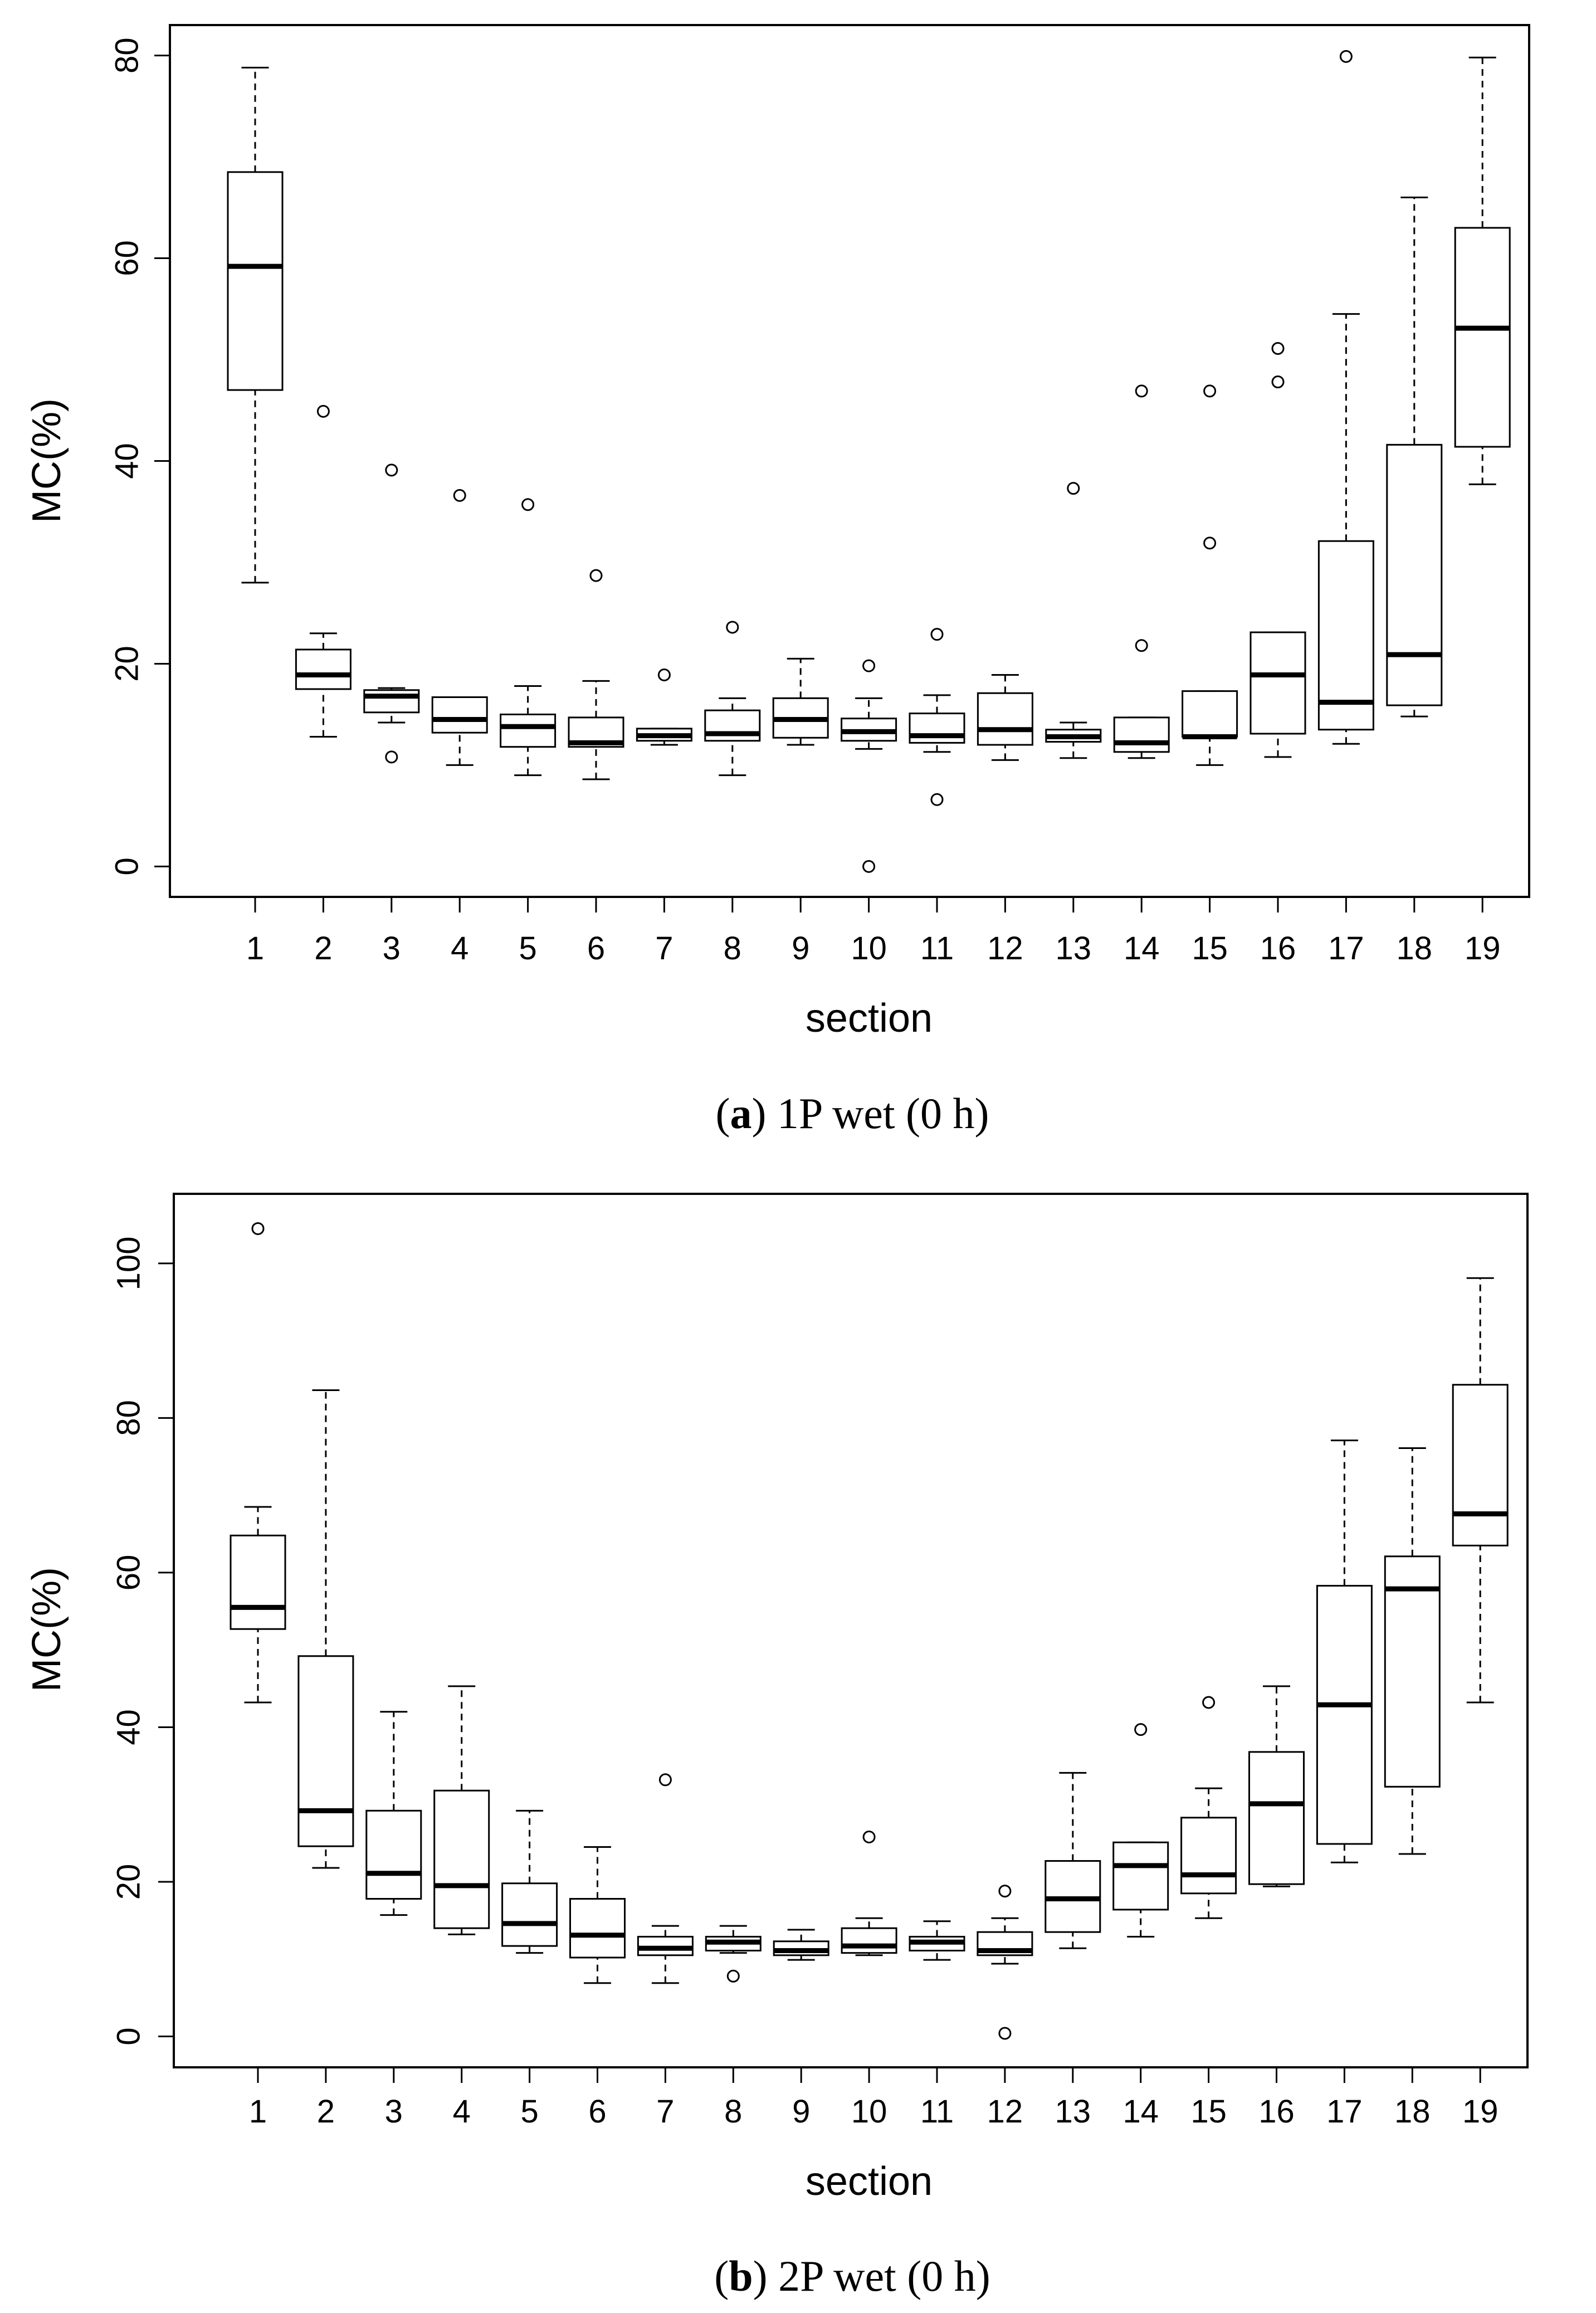 Image resolution: width=1596 pixels, height=2313 pixels. I want to click on box-17-b, so click(1344, 1651).